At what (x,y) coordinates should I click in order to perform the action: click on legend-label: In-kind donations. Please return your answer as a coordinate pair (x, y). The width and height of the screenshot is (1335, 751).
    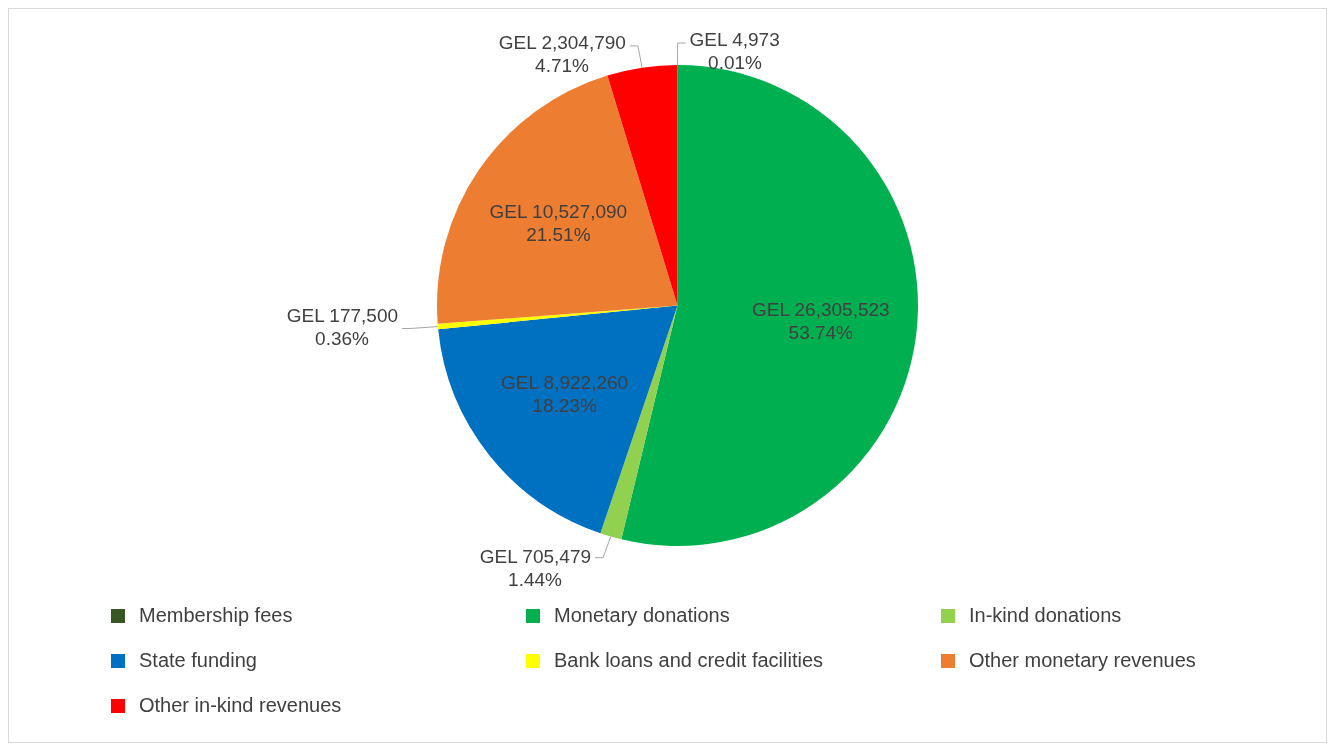
    Looking at the image, I should click on (1045, 615).